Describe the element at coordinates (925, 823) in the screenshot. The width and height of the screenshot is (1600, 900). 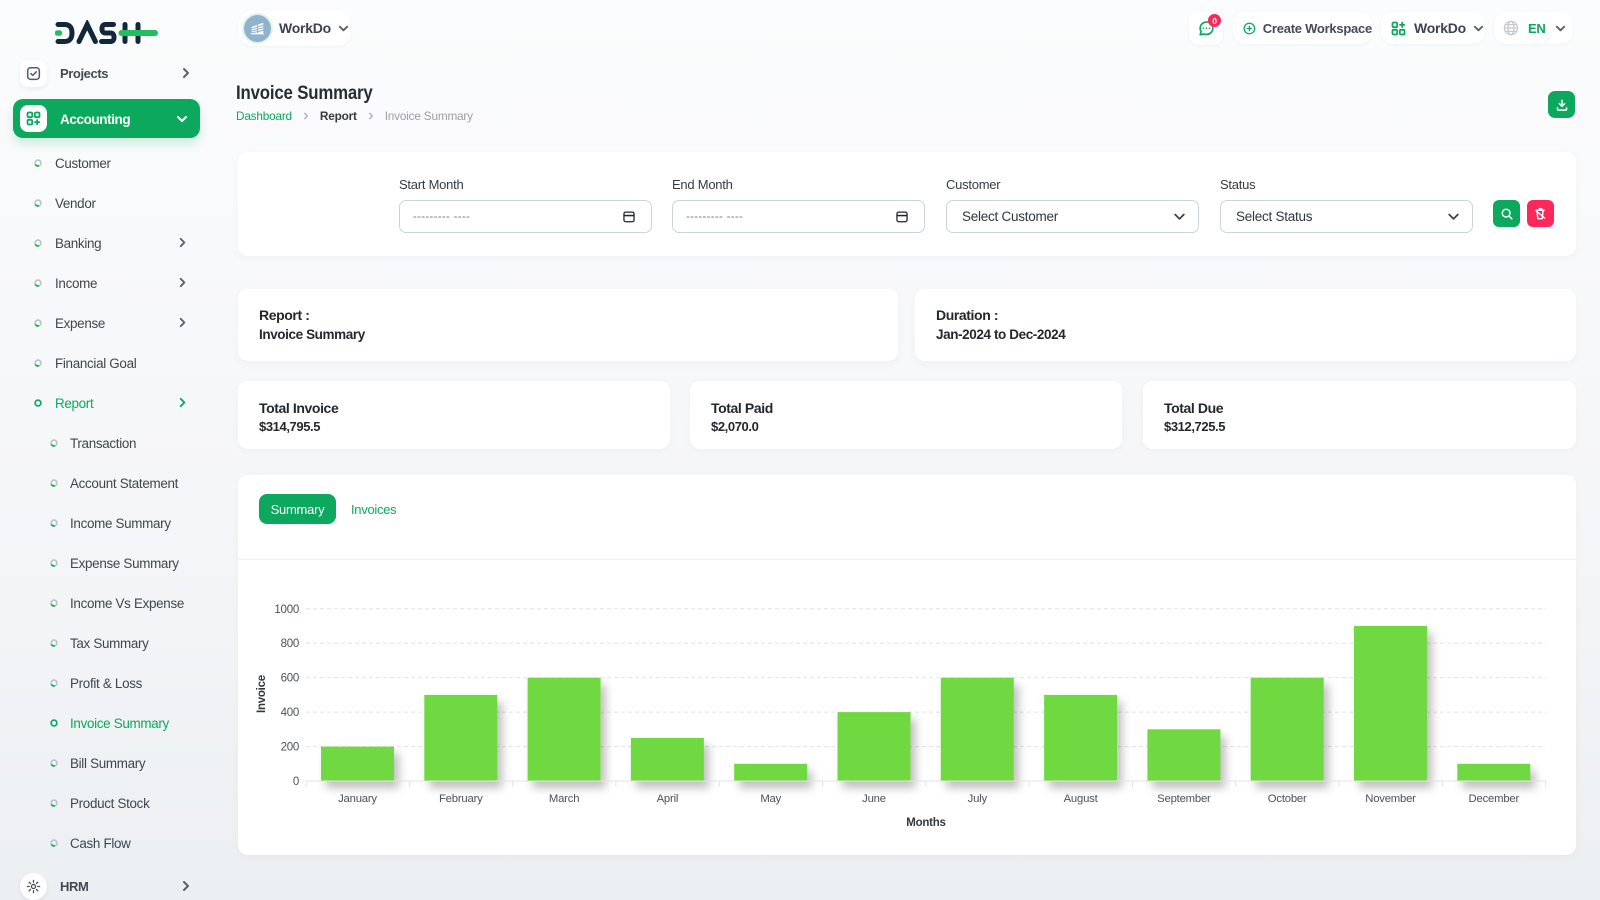
I see `svg-text: Months` at that location.